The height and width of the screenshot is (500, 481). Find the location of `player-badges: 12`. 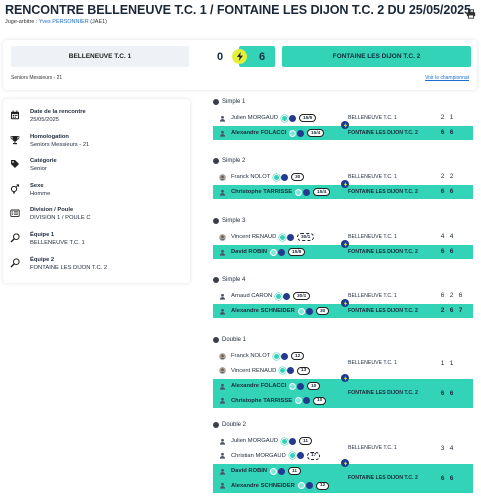

player-badges: 12 is located at coordinates (289, 356).